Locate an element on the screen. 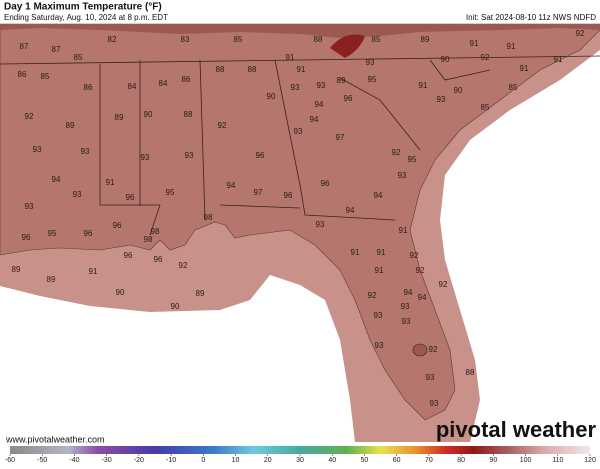 The image size is (600, 469). website-bg is located at coordinates (64, 440).